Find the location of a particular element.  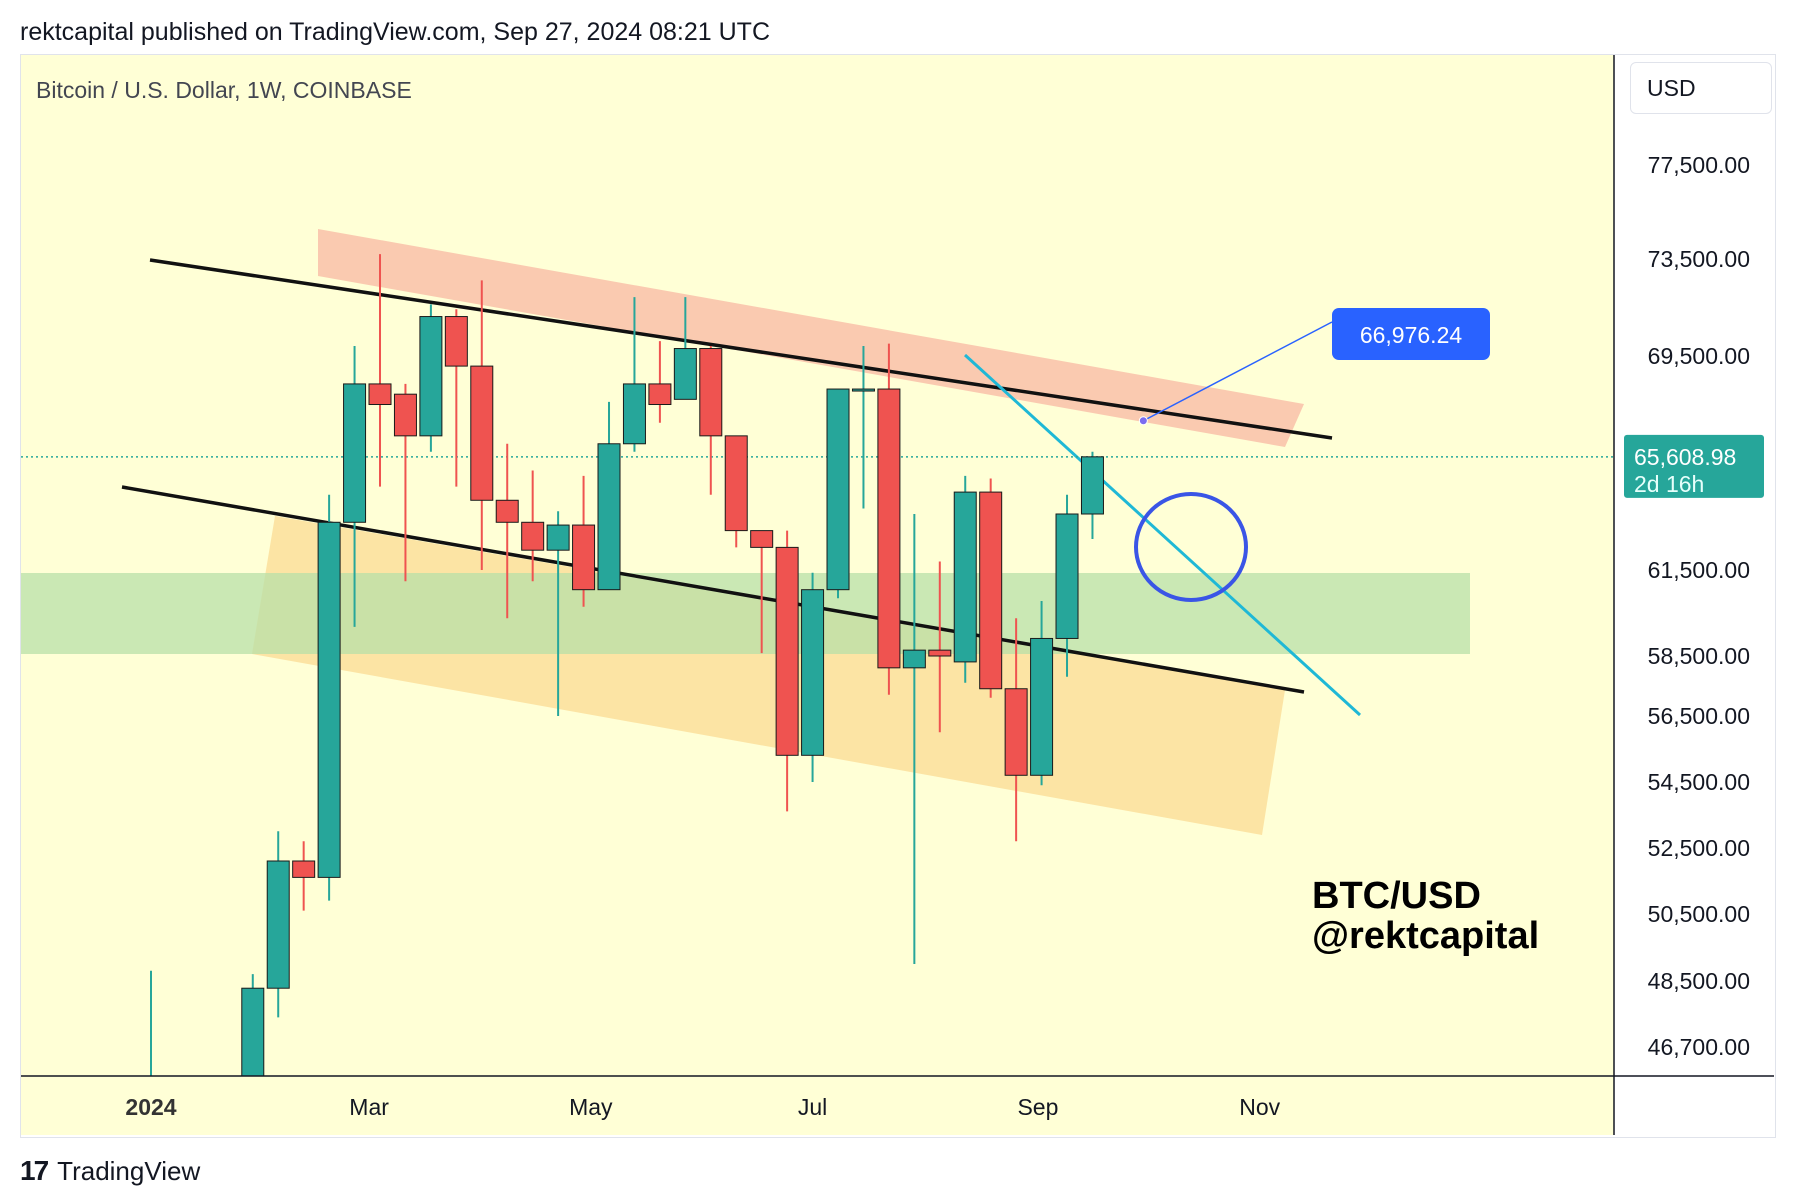

callout-connector is located at coordinates (1238, 371).